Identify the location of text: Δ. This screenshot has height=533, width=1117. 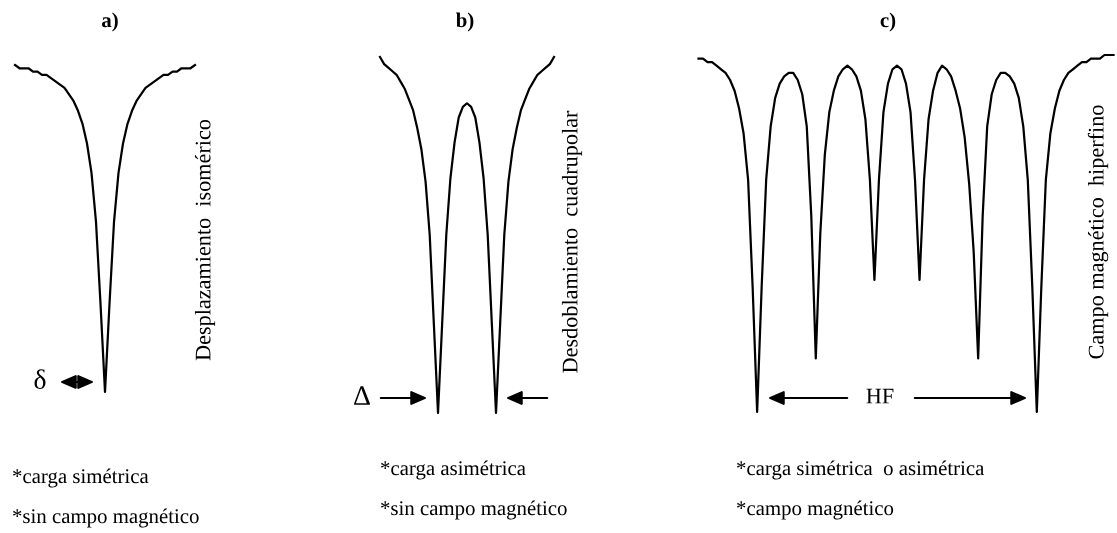
(362, 395).